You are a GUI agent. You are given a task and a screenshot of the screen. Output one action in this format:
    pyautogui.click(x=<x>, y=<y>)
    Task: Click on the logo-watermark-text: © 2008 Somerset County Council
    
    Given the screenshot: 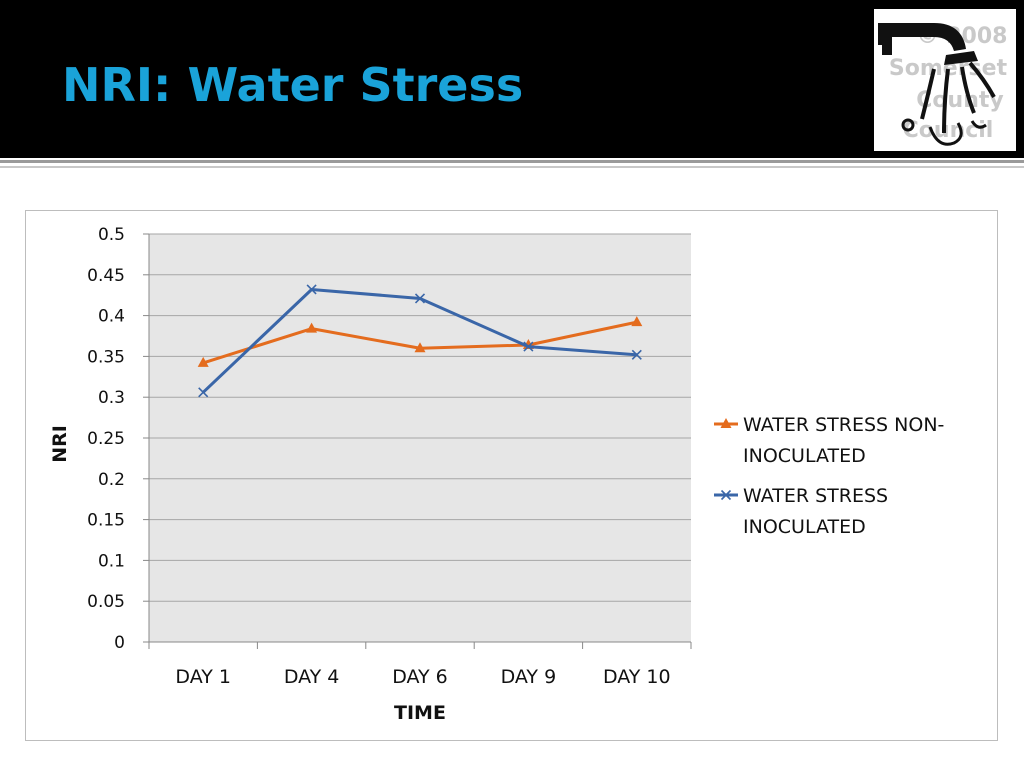 What is the action you would take?
    pyautogui.click(x=948, y=83)
    